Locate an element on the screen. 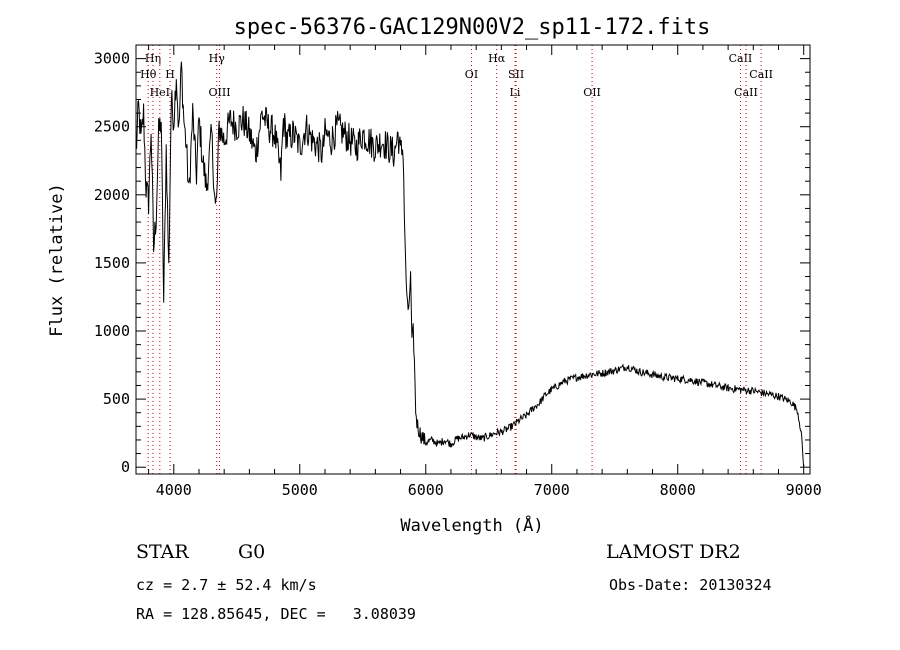  x-axis-label: Wavelength (Å) is located at coordinates (471, 525).